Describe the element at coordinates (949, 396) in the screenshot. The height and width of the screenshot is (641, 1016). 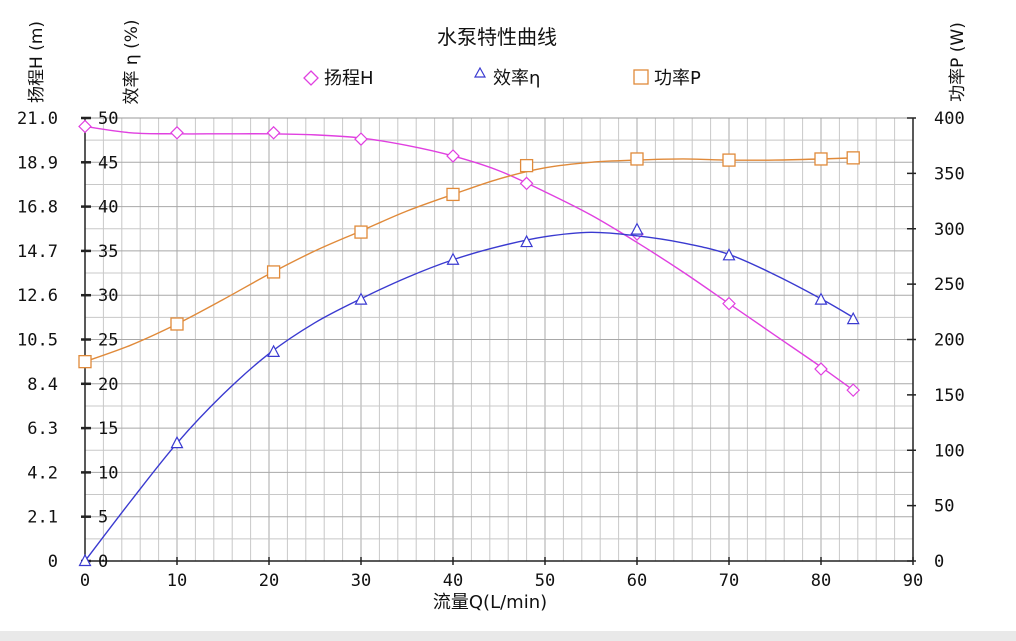
I see `y-tick-label-power: 150` at that location.